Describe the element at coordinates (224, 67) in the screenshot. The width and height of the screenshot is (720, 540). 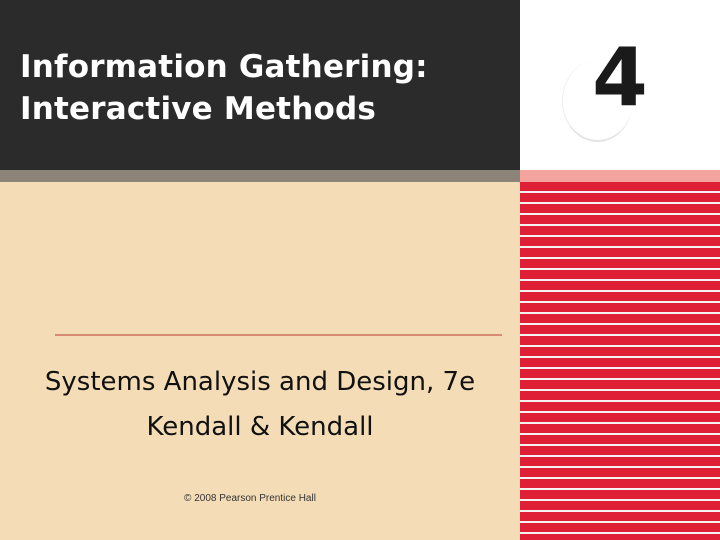
I see `title-line-1: Information Gathering:` at that location.